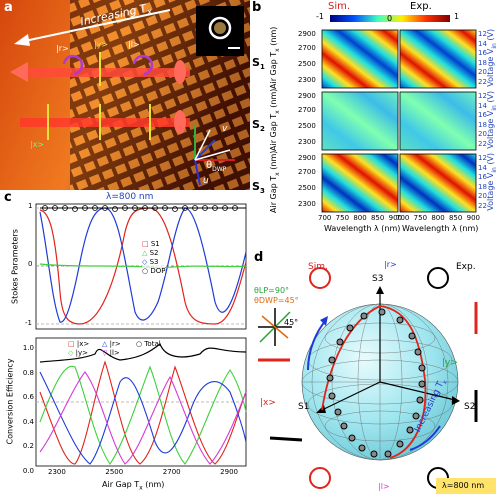 The height and width of the screenshot is (499, 500). Describe the element at coordinates (482, 186) in the screenshot. I see `rt-r3-3: 18` at that location.